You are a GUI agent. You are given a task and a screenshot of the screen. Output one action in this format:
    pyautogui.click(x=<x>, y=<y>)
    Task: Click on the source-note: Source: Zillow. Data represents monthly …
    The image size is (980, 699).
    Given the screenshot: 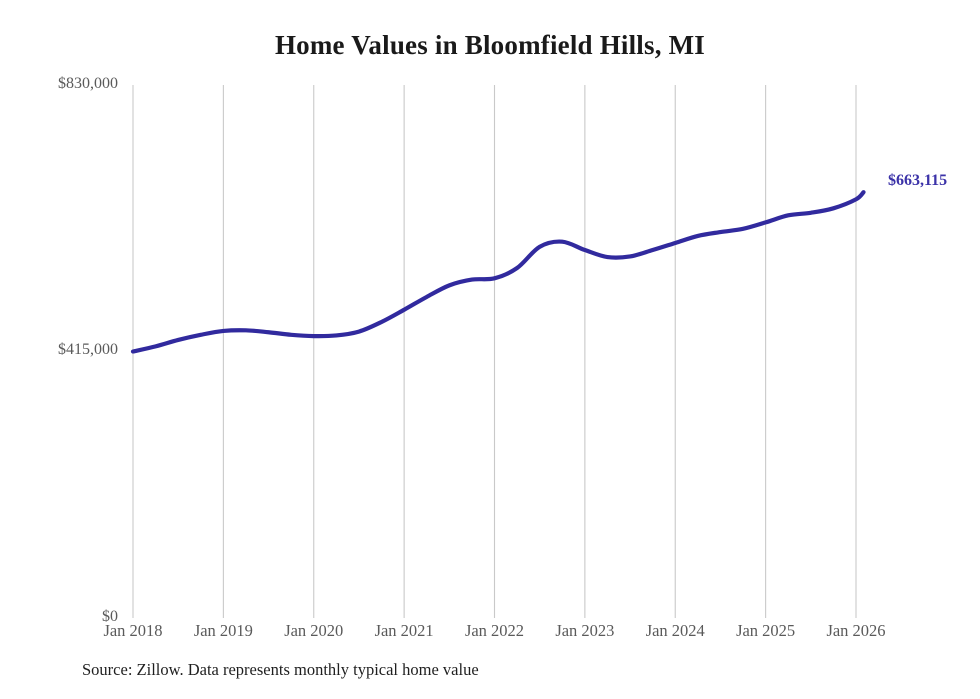 What is the action you would take?
    pyautogui.click(x=280, y=669)
    